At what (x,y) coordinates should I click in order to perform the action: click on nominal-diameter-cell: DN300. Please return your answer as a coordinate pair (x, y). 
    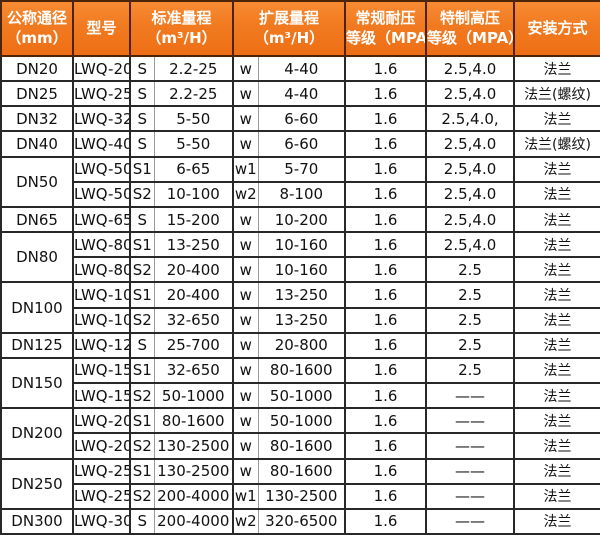
    Looking at the image, I should click on (37, 521).